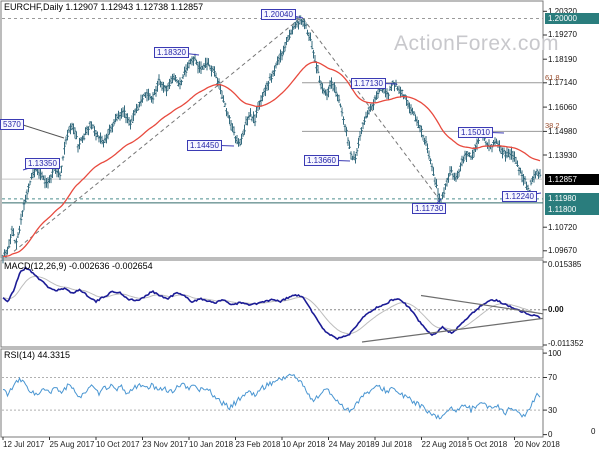  Describe the element at coordinates (477, 43) in the screenshot. I see `watermark: ActionForex.com` at that location.